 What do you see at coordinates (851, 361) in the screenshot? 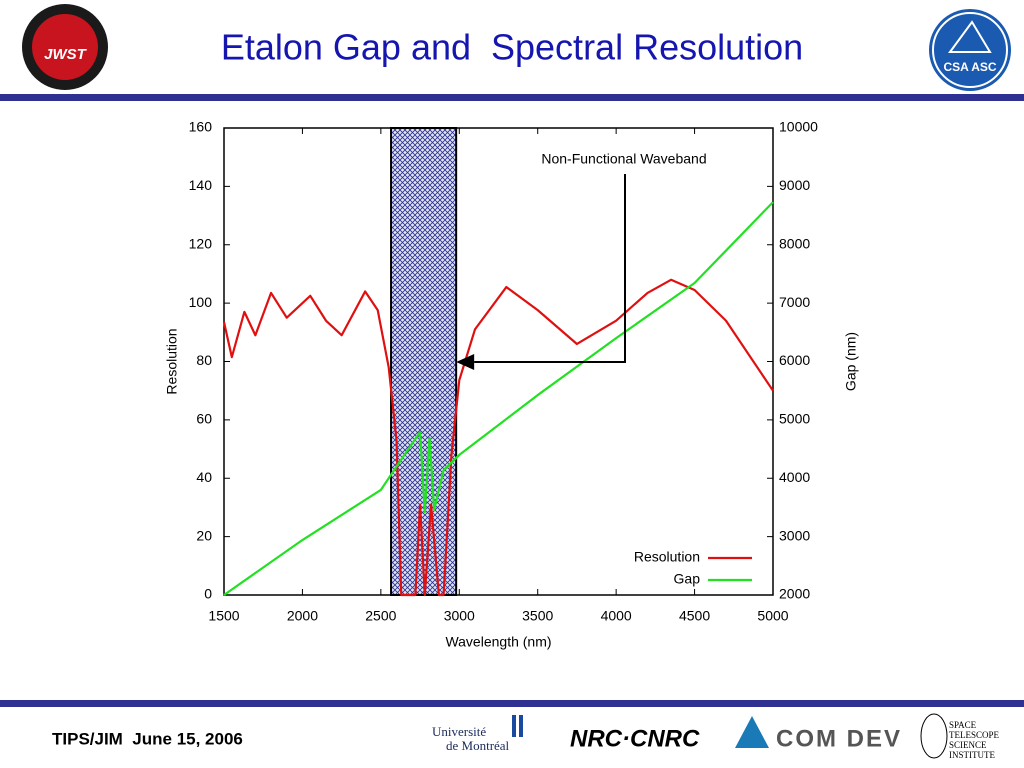
I see `y2-axis-label: Gap (nm)` at bounding box center [851, 361].